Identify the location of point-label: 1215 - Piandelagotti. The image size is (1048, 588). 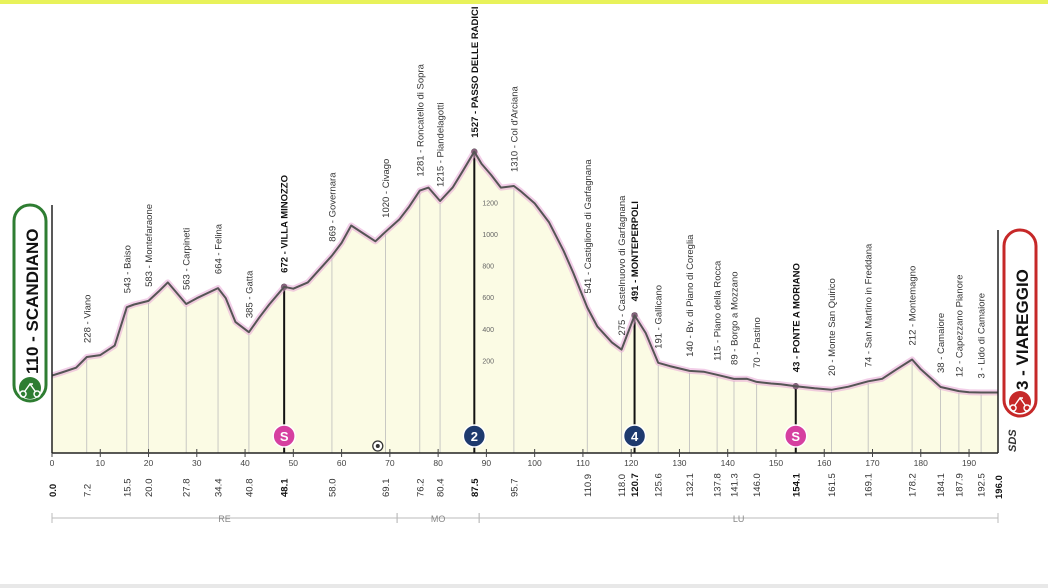
(441, 145).